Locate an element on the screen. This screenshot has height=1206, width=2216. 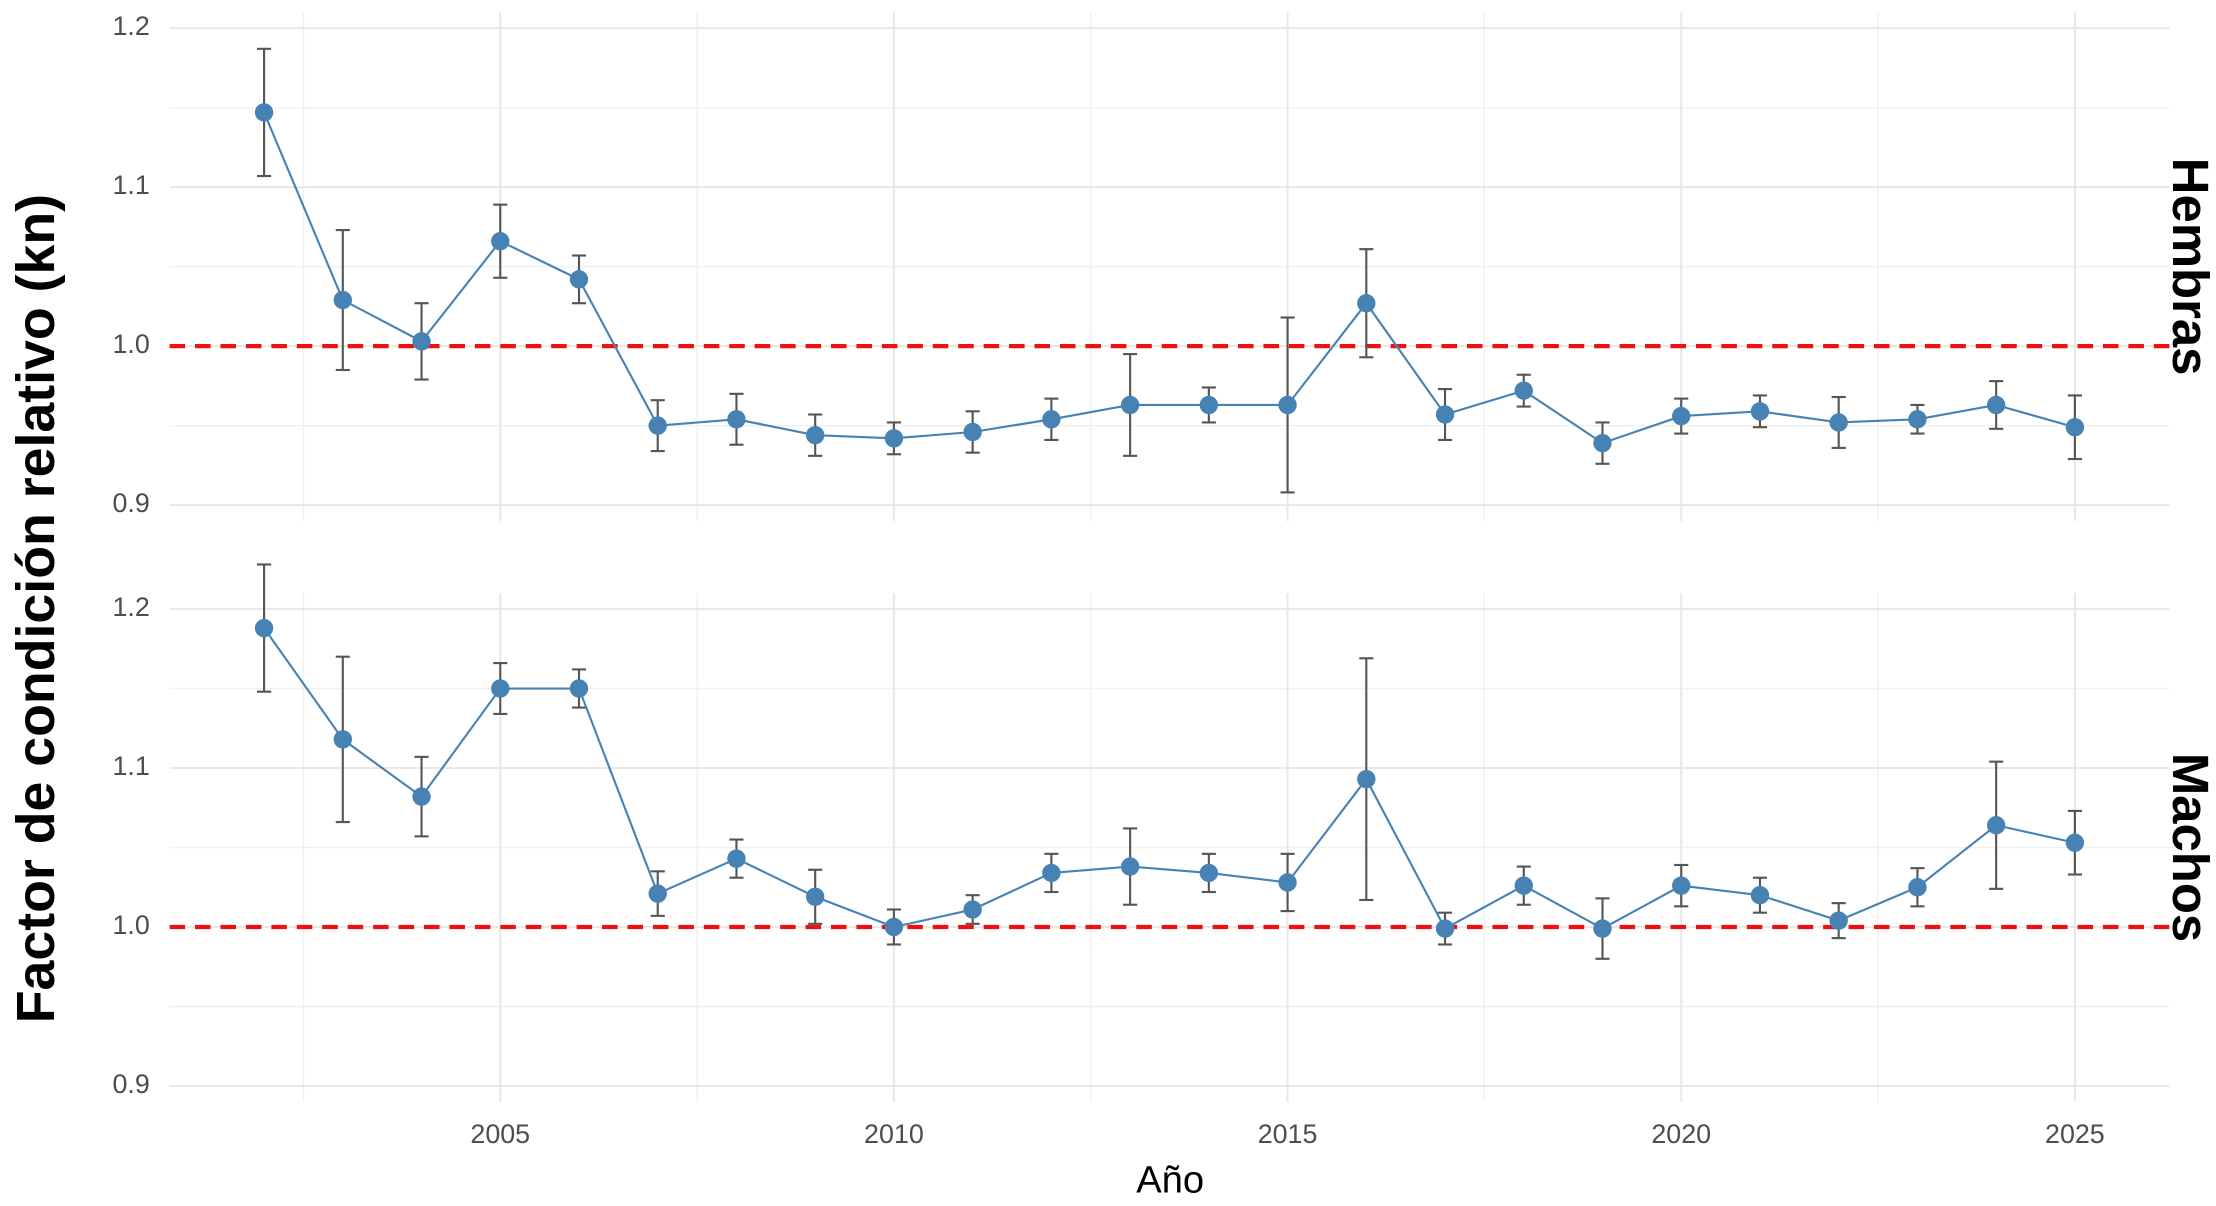
facet-label: Machos is located at coordinates (2189, 847).